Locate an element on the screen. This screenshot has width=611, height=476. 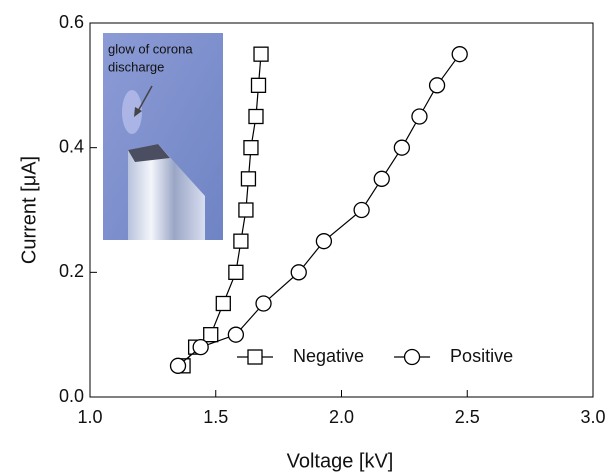
y-axis-label: Current [μA] is located at coordinates (29, 210).